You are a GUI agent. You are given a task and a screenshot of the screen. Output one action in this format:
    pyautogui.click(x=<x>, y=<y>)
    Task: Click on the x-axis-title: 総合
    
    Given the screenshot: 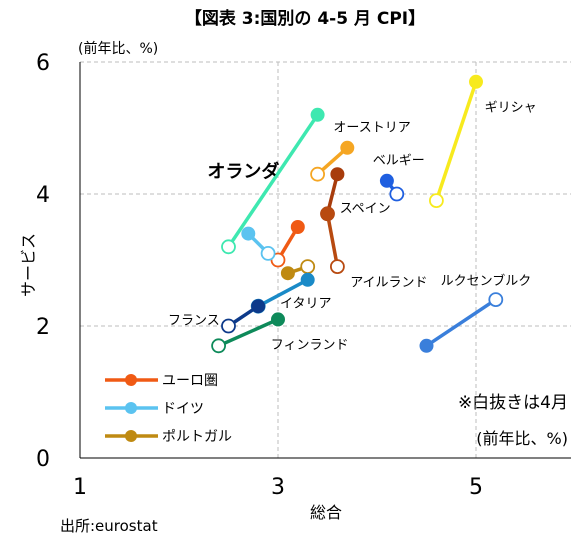 What is the action you would take?
    pyautogui.click(x=326, y=512)
    